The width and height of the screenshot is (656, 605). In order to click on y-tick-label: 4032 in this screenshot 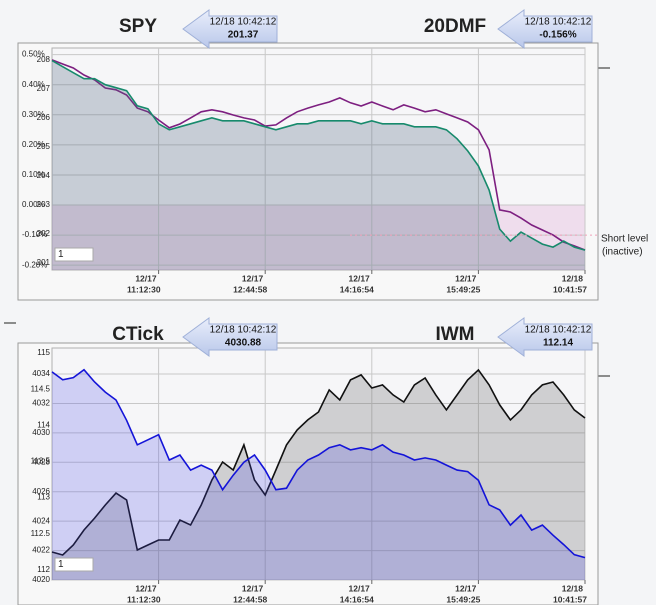, I will do `click(41, 403)`.